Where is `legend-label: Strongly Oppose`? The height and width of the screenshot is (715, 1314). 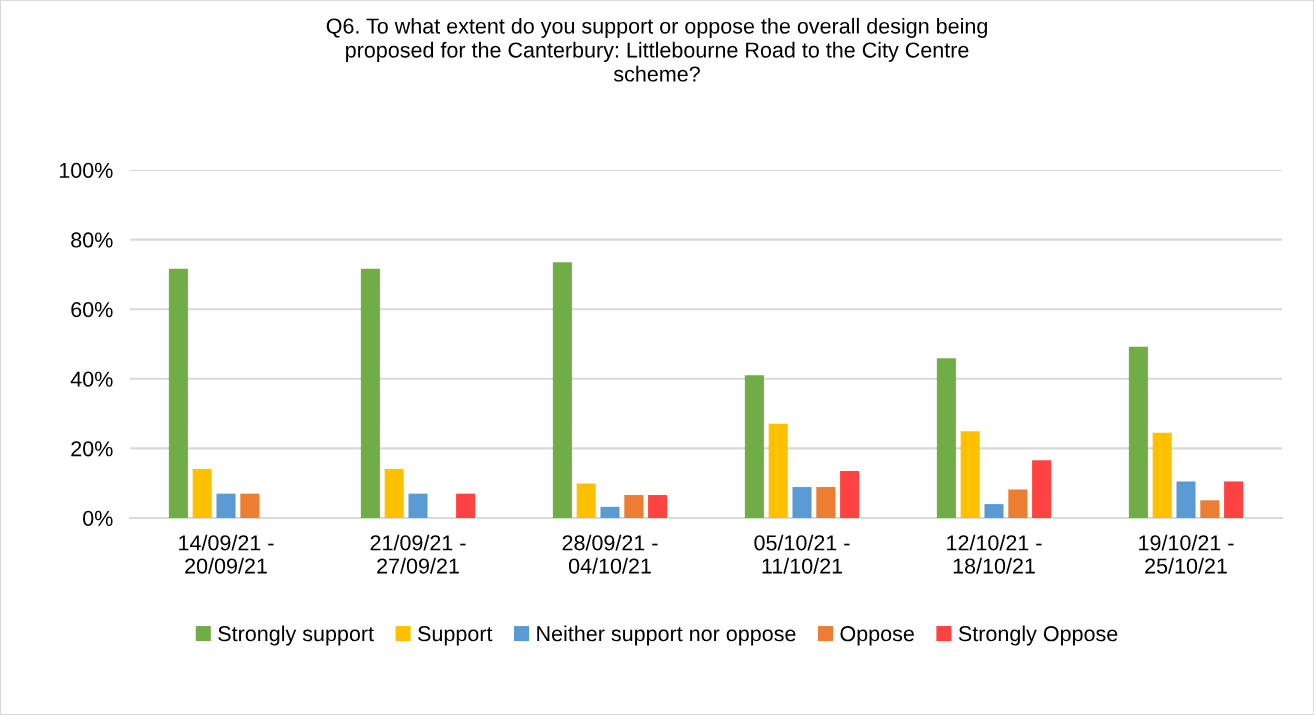
legend-label: Strongly Oppose is located at coordinates (1038, 635).